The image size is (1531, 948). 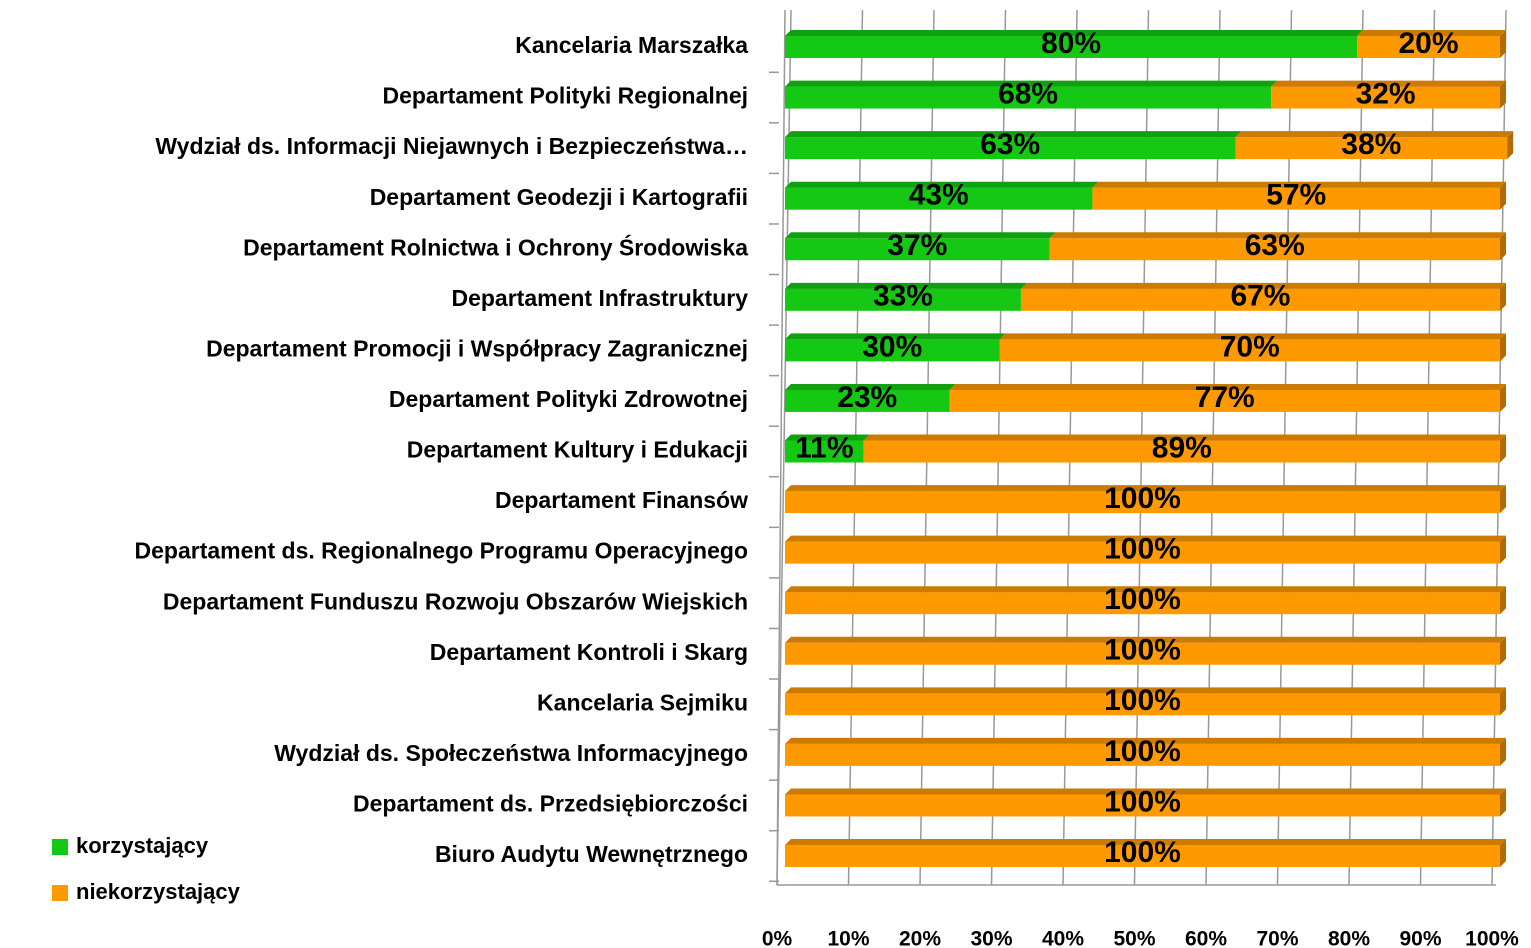 I want to click on x-tick-label: 50%, so click(x=1134, y=938).